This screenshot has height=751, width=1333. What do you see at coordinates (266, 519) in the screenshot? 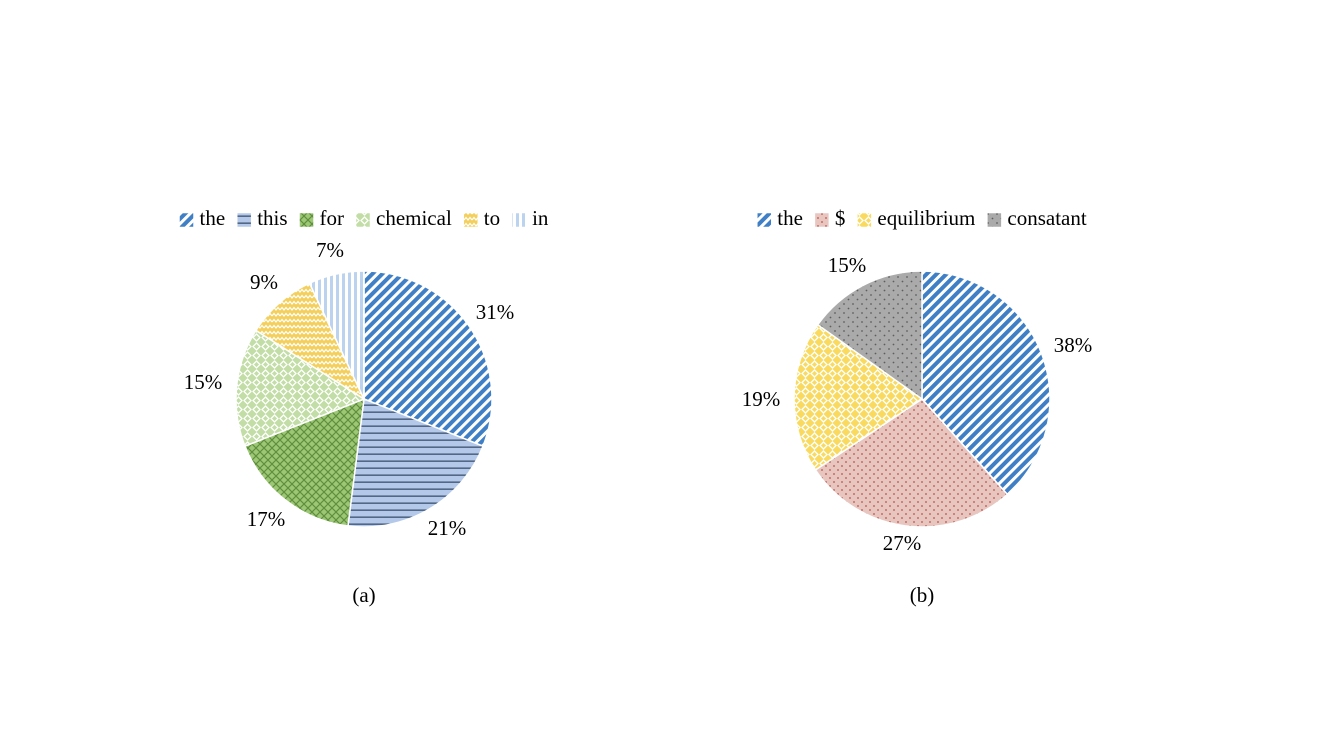
I see `data-label: 17%` at bounding box center [266, 519].